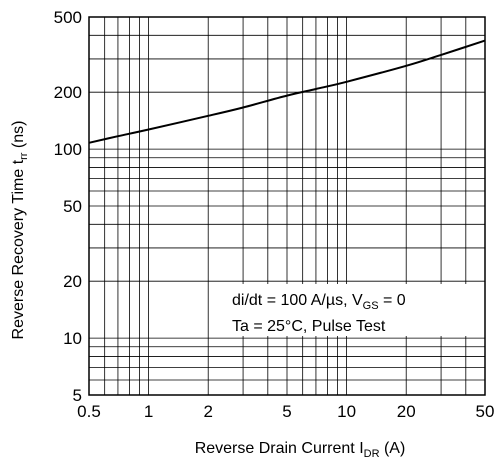 This screenshot has width=500, height=461. Describe the element at coordinates (68, 92) in the screenshot. I see `y-tick-label: 200` at that location.